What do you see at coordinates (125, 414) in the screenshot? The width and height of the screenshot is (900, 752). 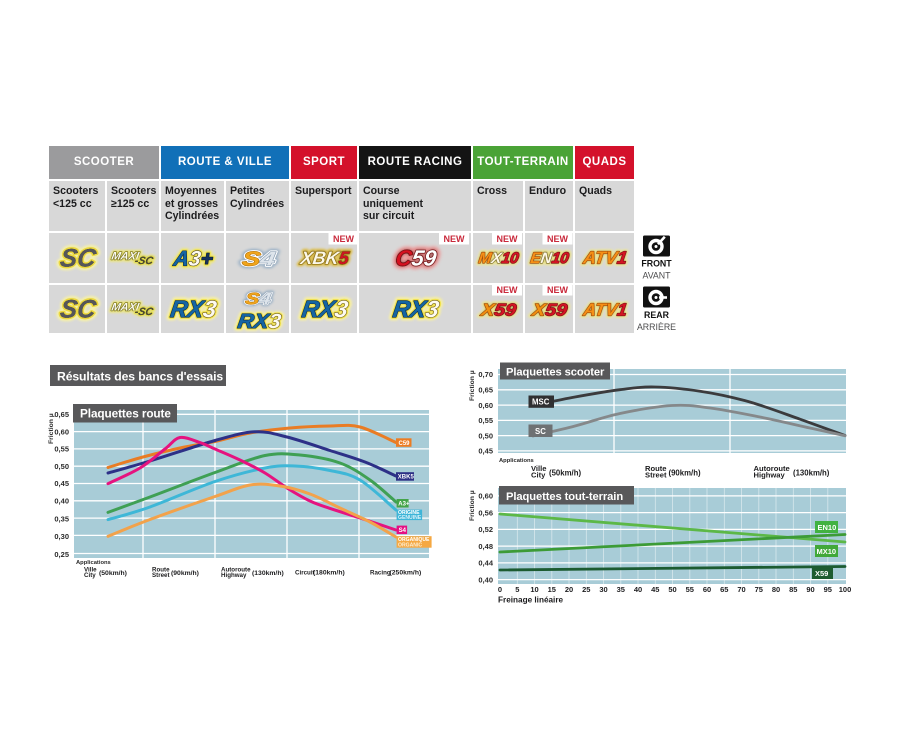 I see `svg-text: Plaquettes route` at bounding box center [125, 414].